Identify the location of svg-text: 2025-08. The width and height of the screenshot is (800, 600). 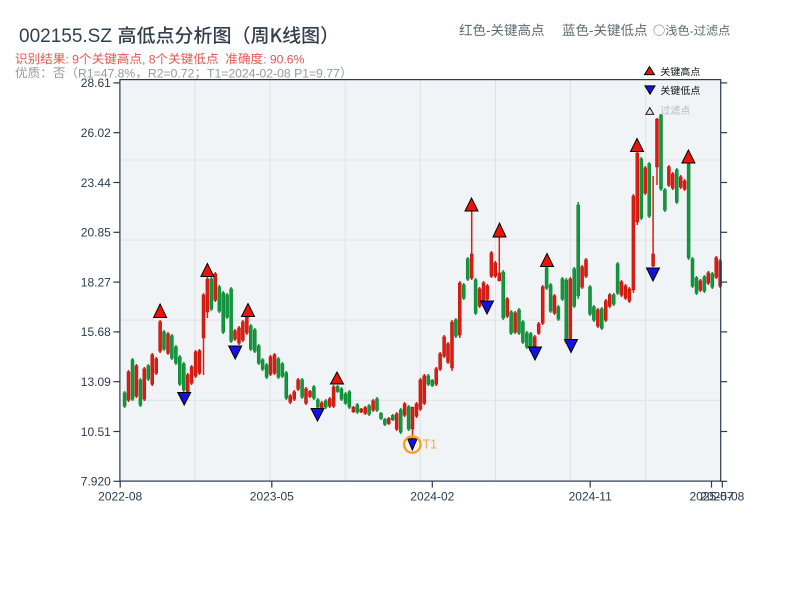
(722, 496).